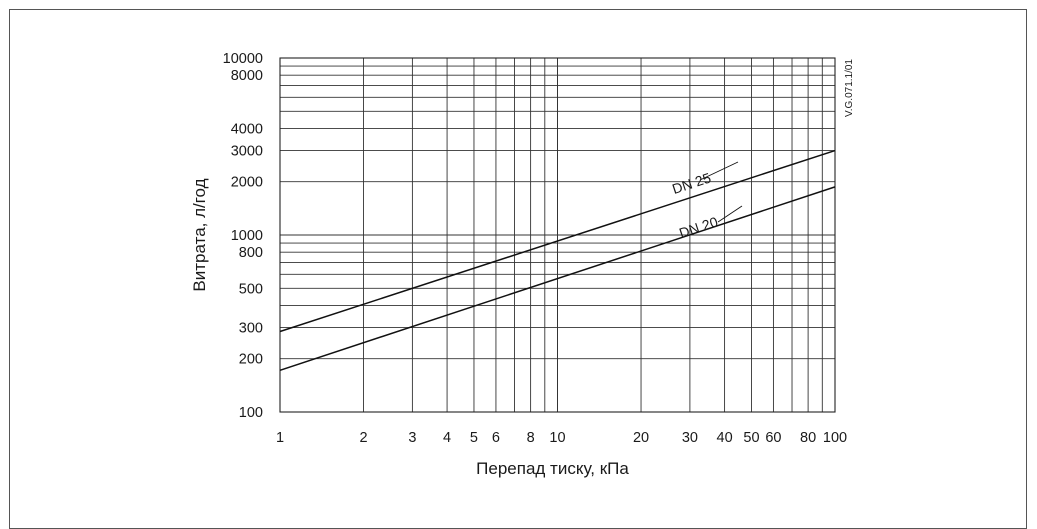 The image size is (1037, 529). What do you see at coordinates (557, 438) in the screenshot?
I see `x-tick-label: 10` at bounding box center [557, 438].